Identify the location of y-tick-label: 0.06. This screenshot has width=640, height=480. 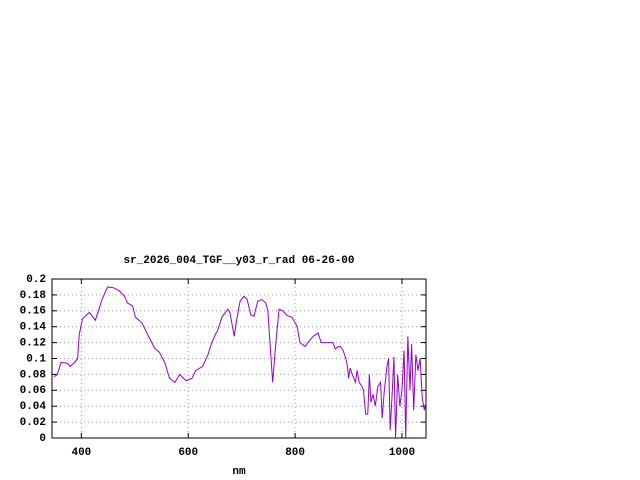
(33, 391).